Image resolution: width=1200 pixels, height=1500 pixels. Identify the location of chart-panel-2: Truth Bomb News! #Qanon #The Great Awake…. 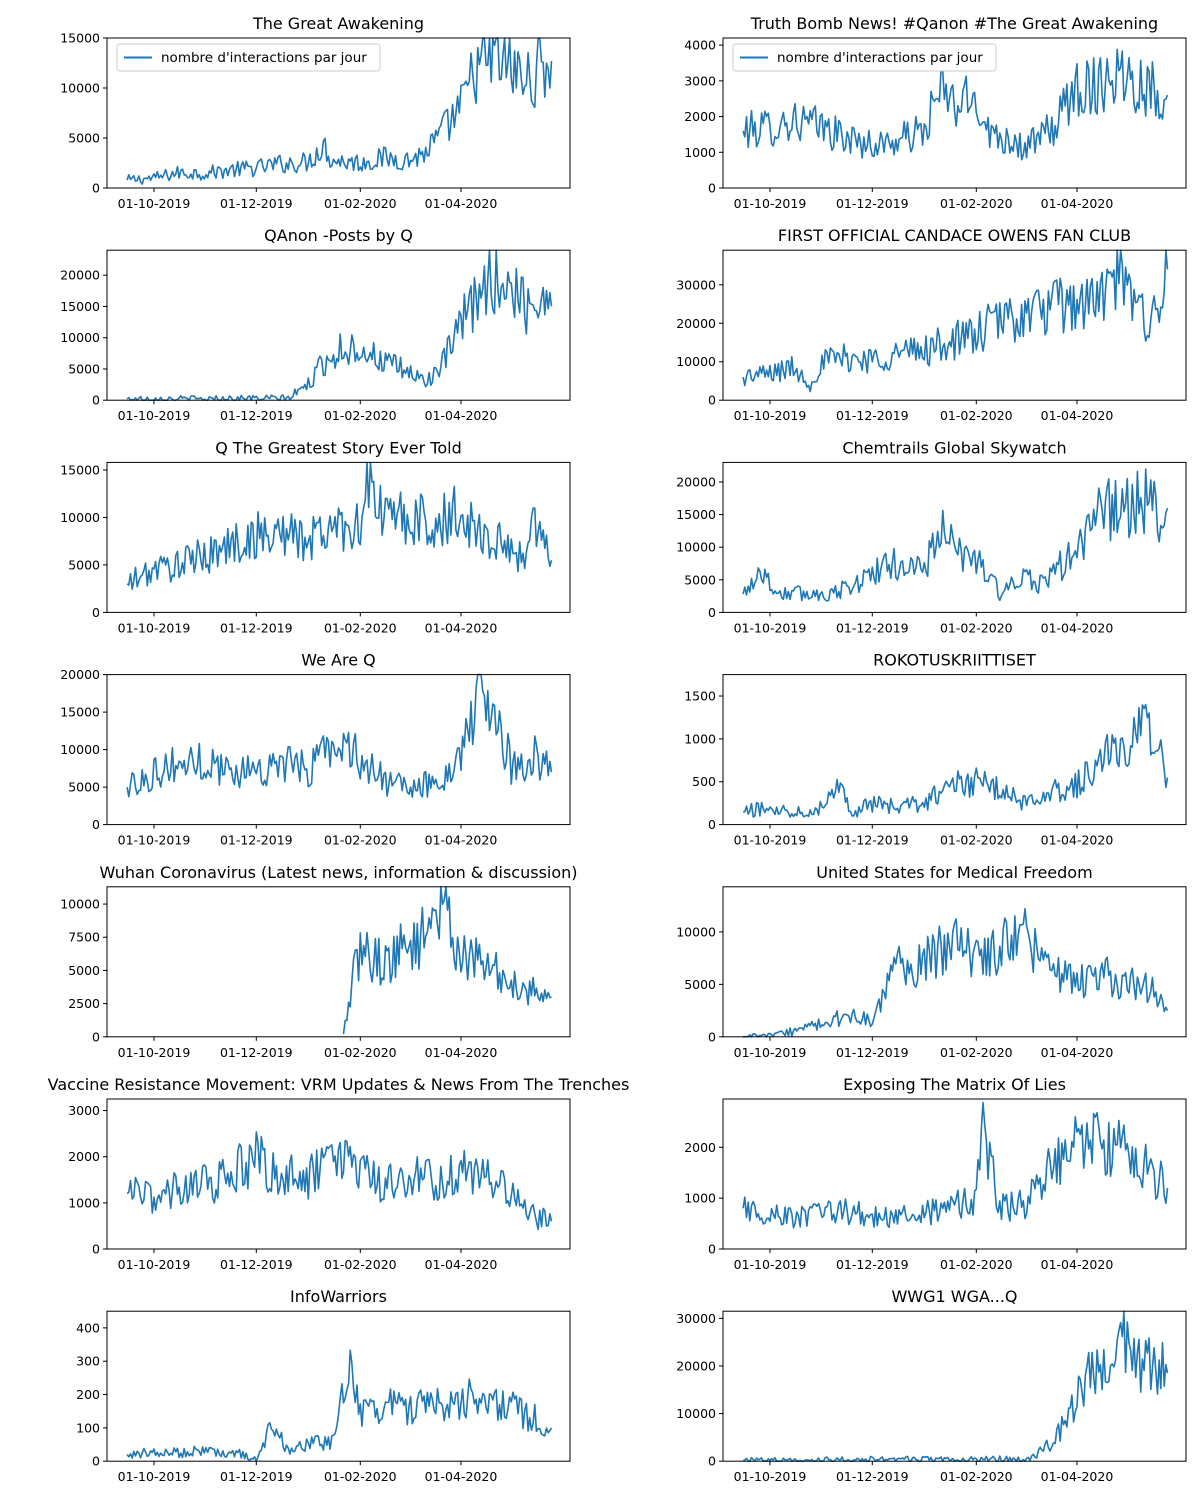
(935, 112).